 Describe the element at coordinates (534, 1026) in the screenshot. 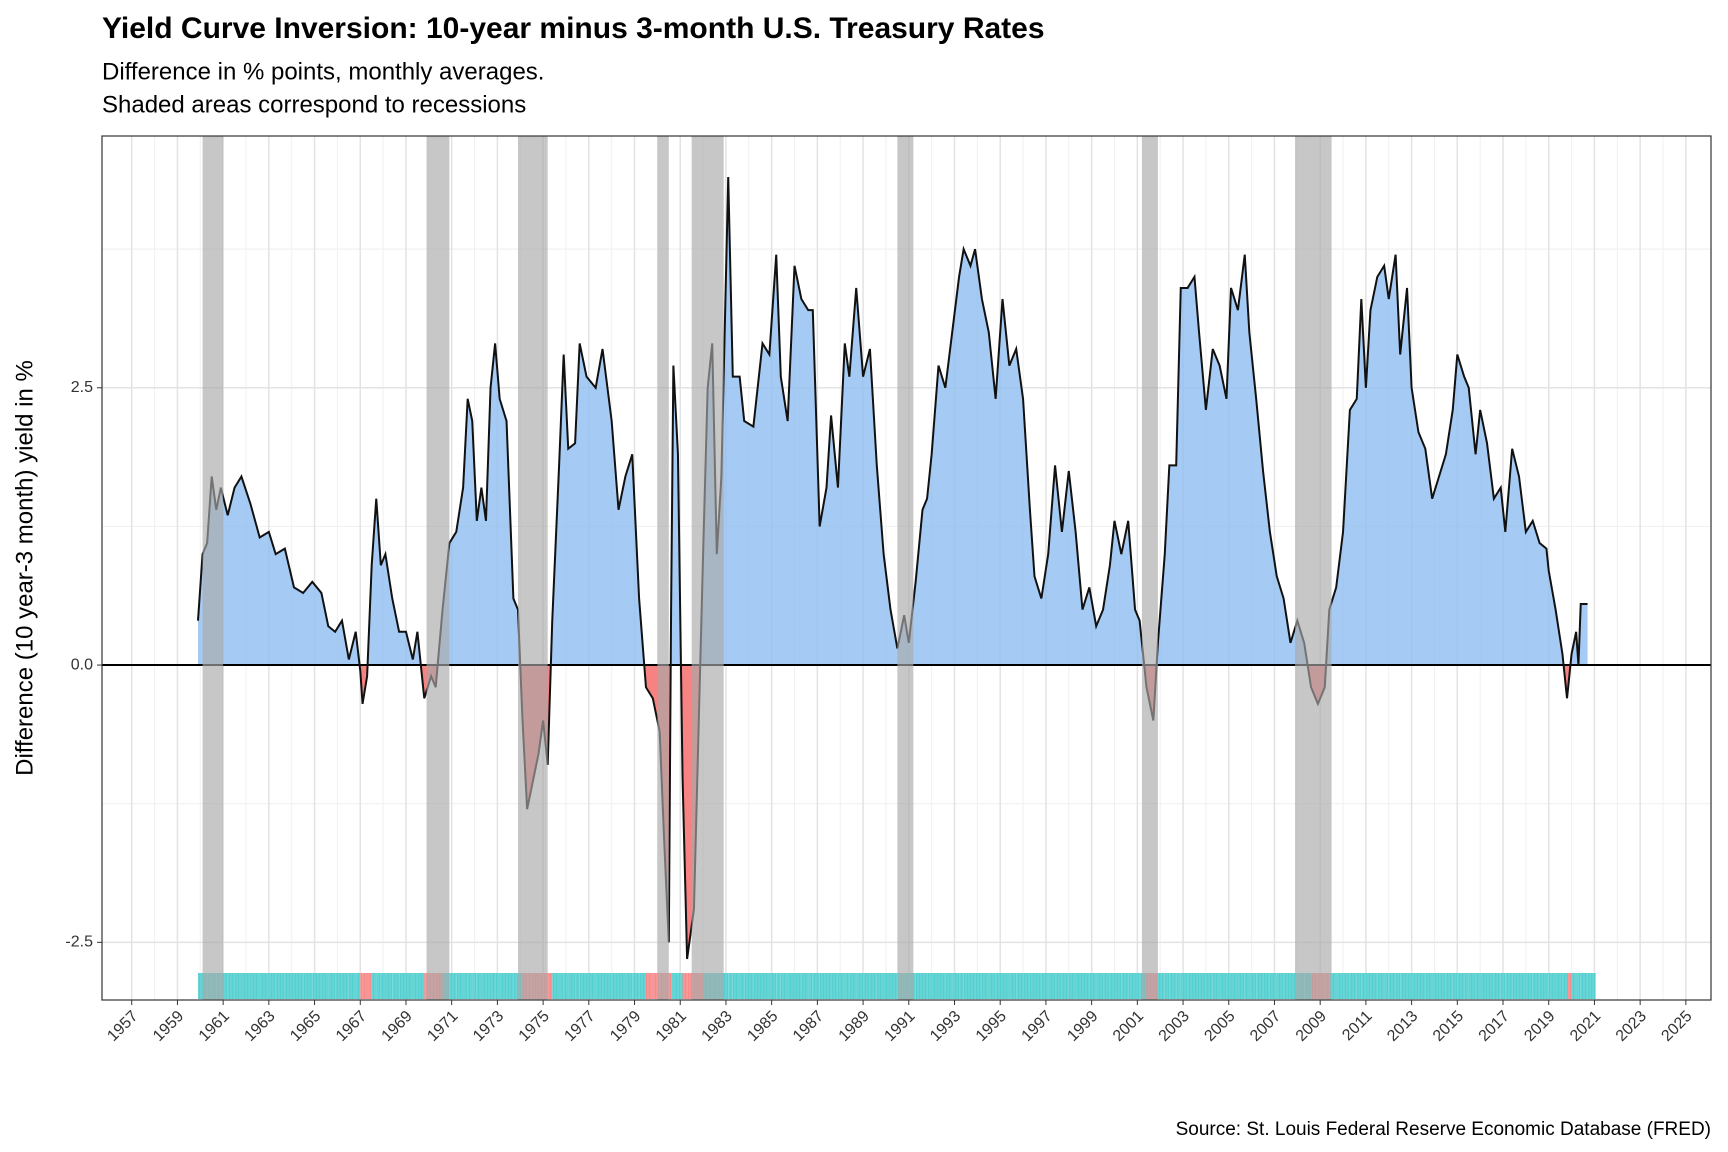

I see `x-tick-label: 1975` at that location.